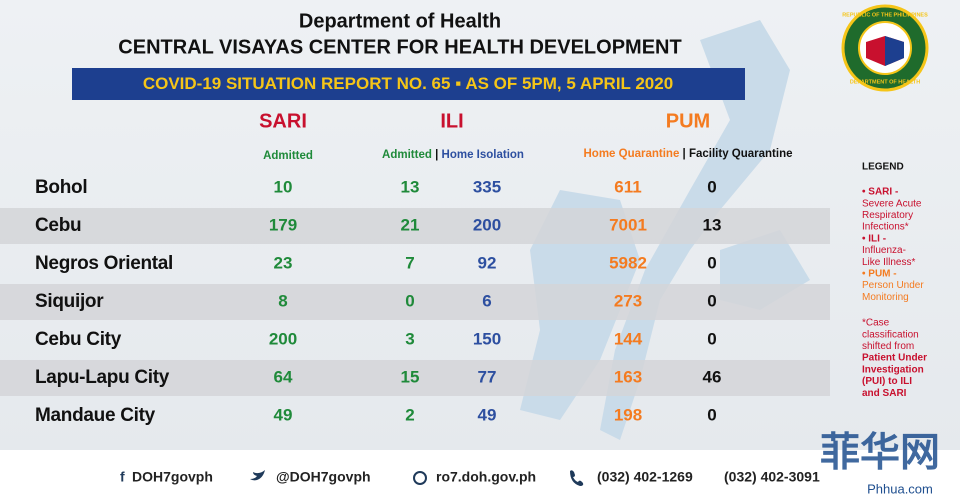 The width and height of the screenshot is (960, 504). What do you see at coordinates (885, 15) in the screenshot?
I see `seal-top: REPUBLIC OF THE PHILIPPINES` at bounding box center [885, 15].